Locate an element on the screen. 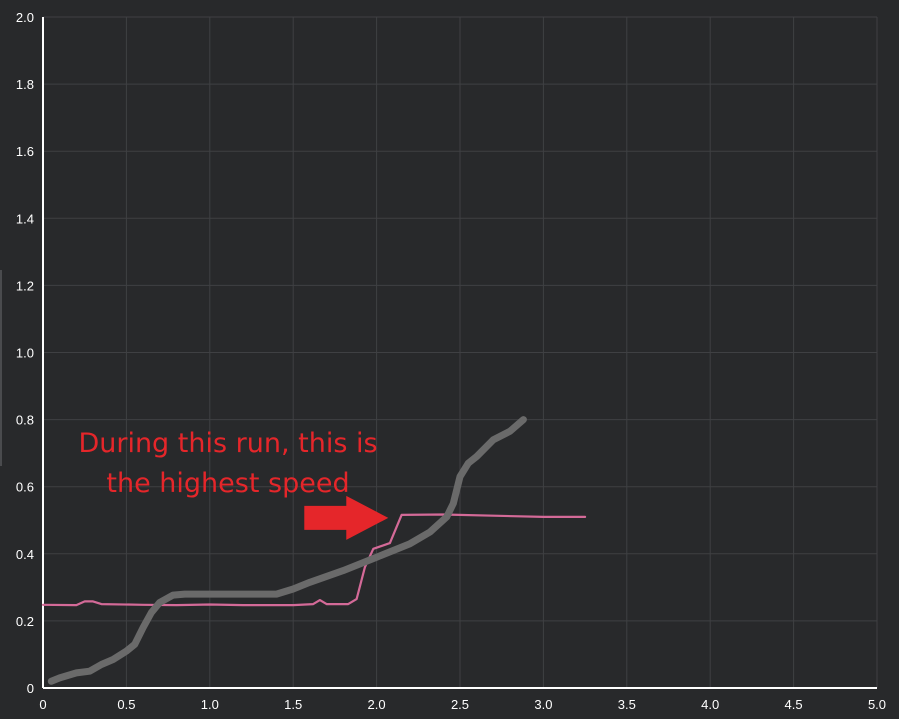 The height and width of the screenshot is (719, 899). x-tick-label: 2.0 is located at coordinates (377, 704).